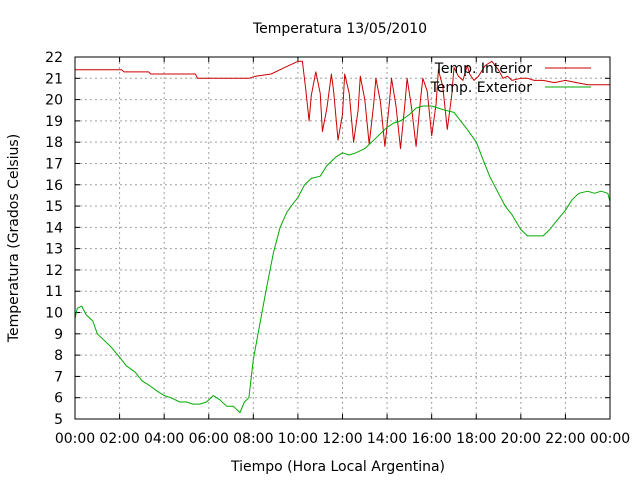 Image resolution: width=640 pixels, height=480 pixels. I want to click on x-tick-label: 12:00, so click(342, 439).